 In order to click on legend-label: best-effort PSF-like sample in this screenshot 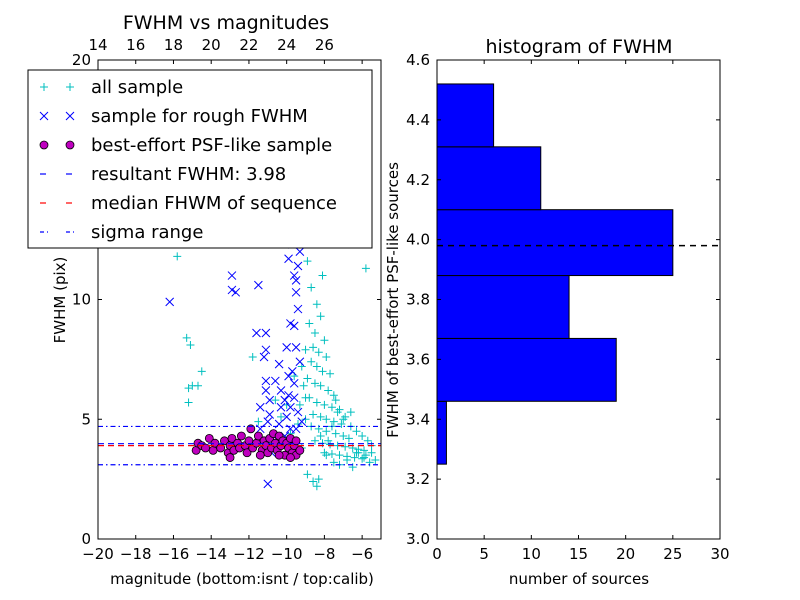, I will do `click(211, 145)`.